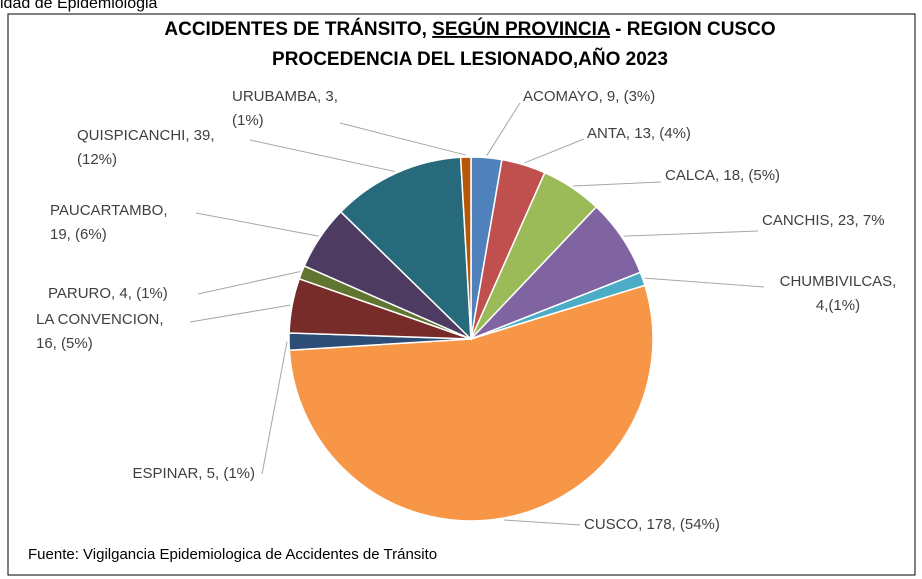 The height and width of the screenshot is (579, 922). I want to click on data-label: ACOMAYO, 9, (3%), so click(589, 96).